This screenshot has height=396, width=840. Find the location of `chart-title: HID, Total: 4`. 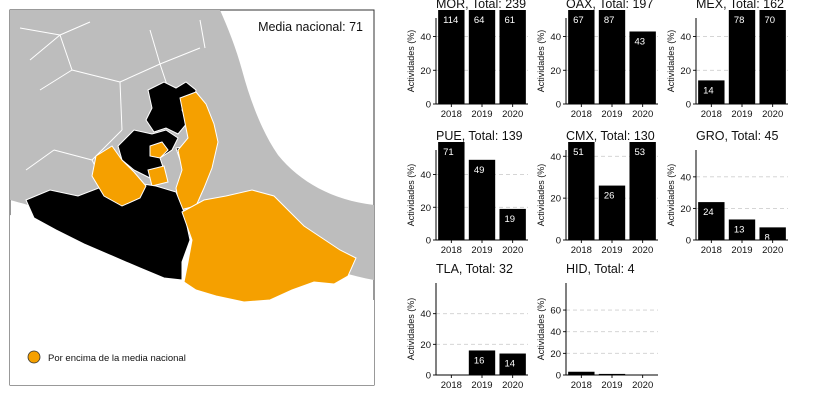

chart-title: HID, Total: 4 is located at coordinates (600, 269).